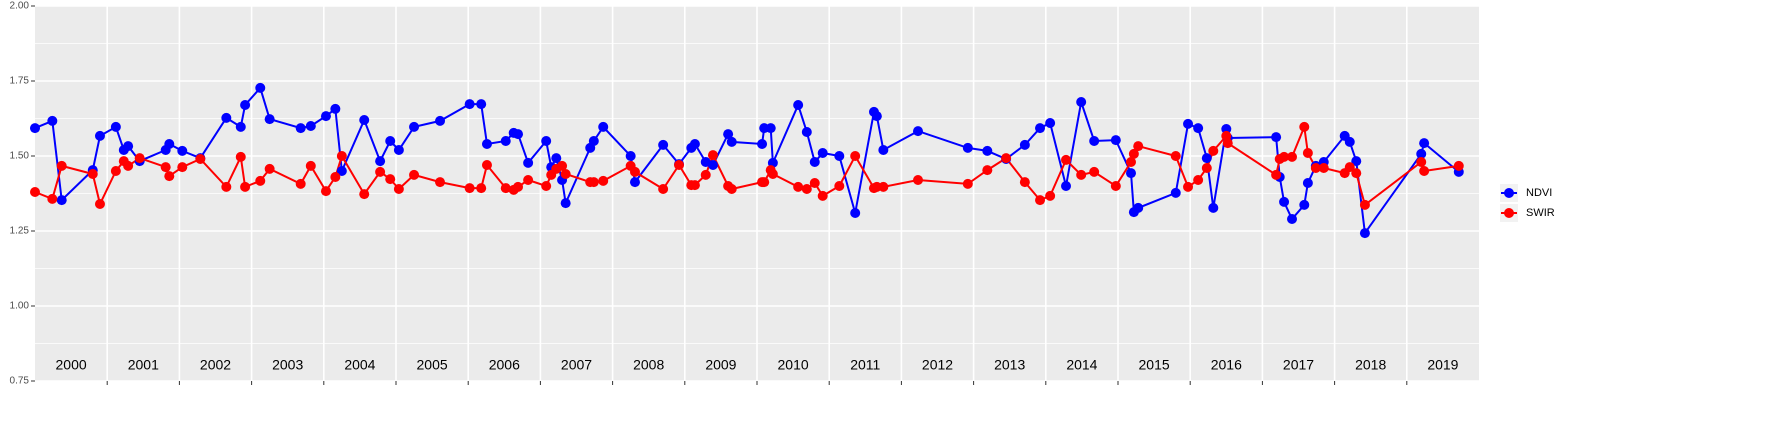 Image resolution: width=1773 pixels, height=442 pixels. I want to click on x-tick-label: 2000, so click(71, 365).